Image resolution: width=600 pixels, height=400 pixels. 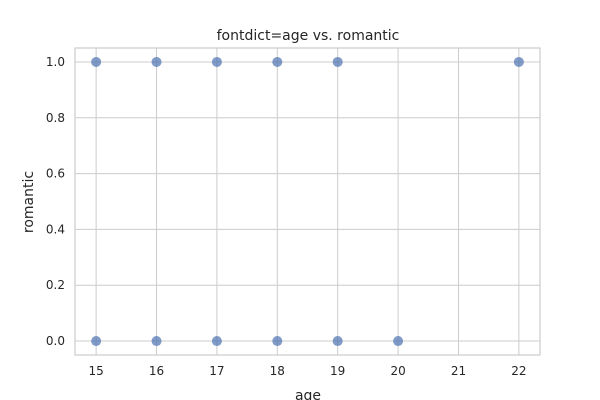 I want to click on x-tick-label: 18, so click(x=277, y=371).